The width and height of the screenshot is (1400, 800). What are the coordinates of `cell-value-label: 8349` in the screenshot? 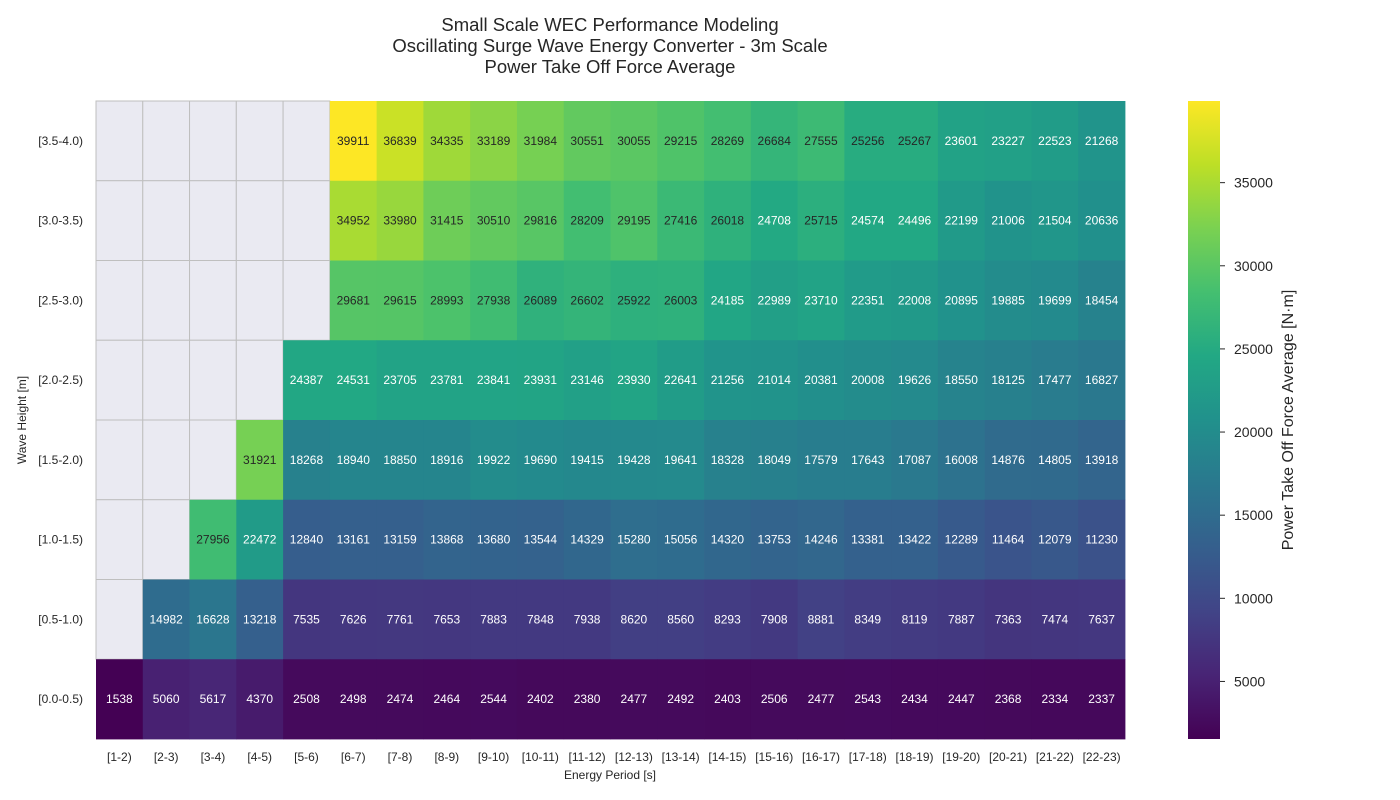 It's located at (867, 619).